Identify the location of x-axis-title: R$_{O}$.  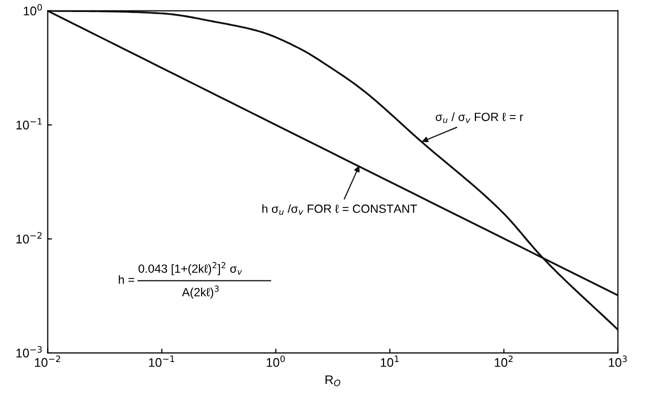
(333, 380).